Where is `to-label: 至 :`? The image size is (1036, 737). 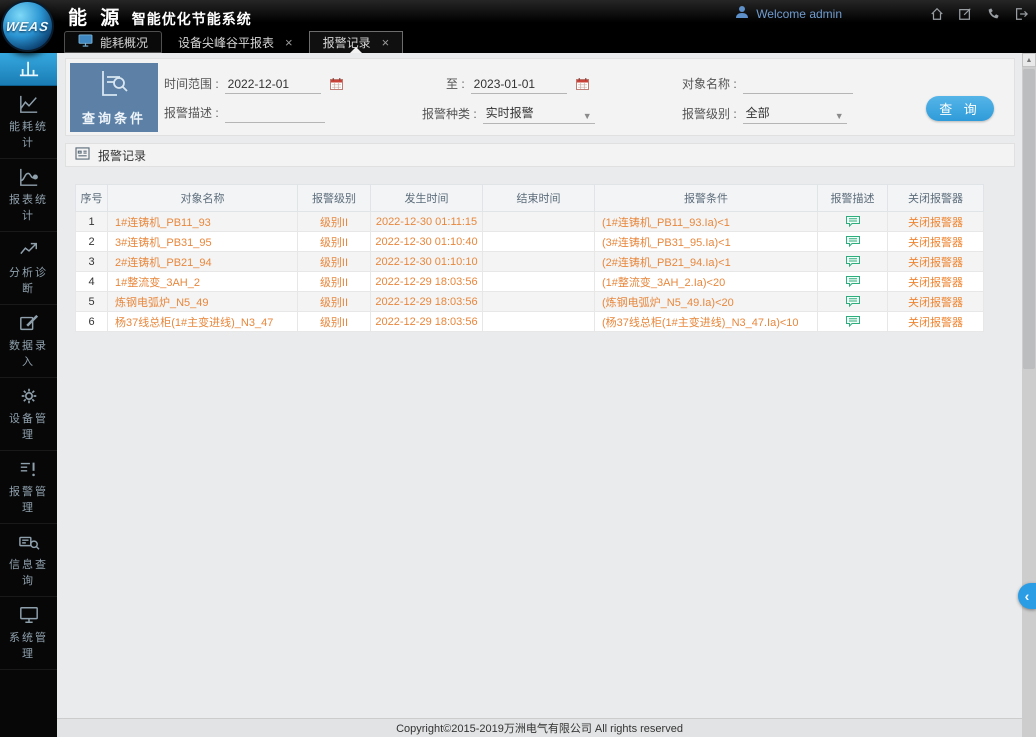
to-label: 至 : is located at coordinates (455, 84).